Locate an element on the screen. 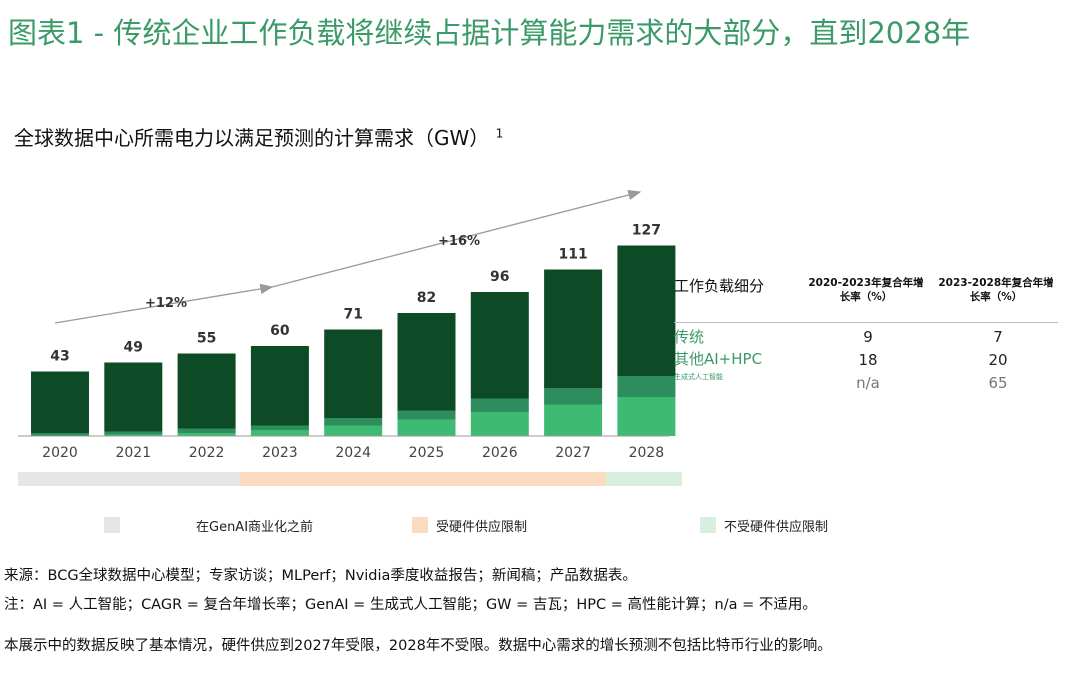 The height and width of the screenshot is (687, 1080). bar-total-label-2028: 127 is located at coordinates (646, 231).